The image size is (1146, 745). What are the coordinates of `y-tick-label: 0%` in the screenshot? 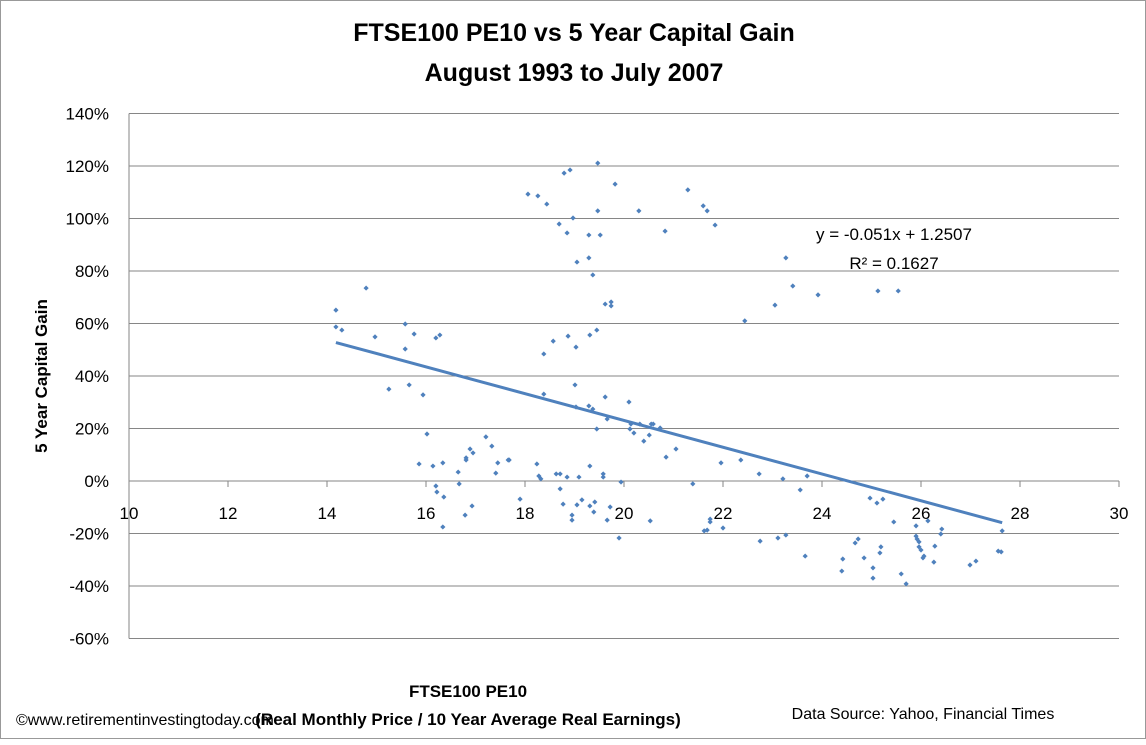 It's located at (96, 481).